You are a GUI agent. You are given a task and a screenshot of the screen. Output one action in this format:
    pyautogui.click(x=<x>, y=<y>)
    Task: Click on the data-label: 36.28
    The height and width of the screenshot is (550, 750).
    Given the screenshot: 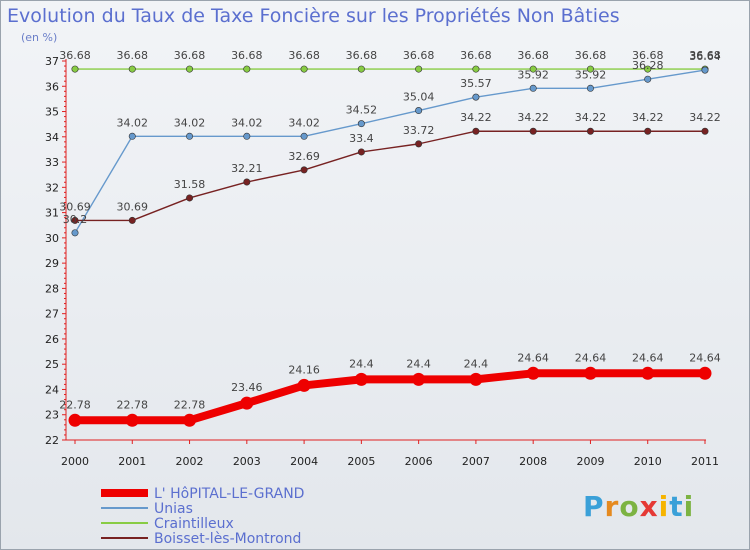 What is the action you would take?
    pyautogui.click(x=648, y=65)
    